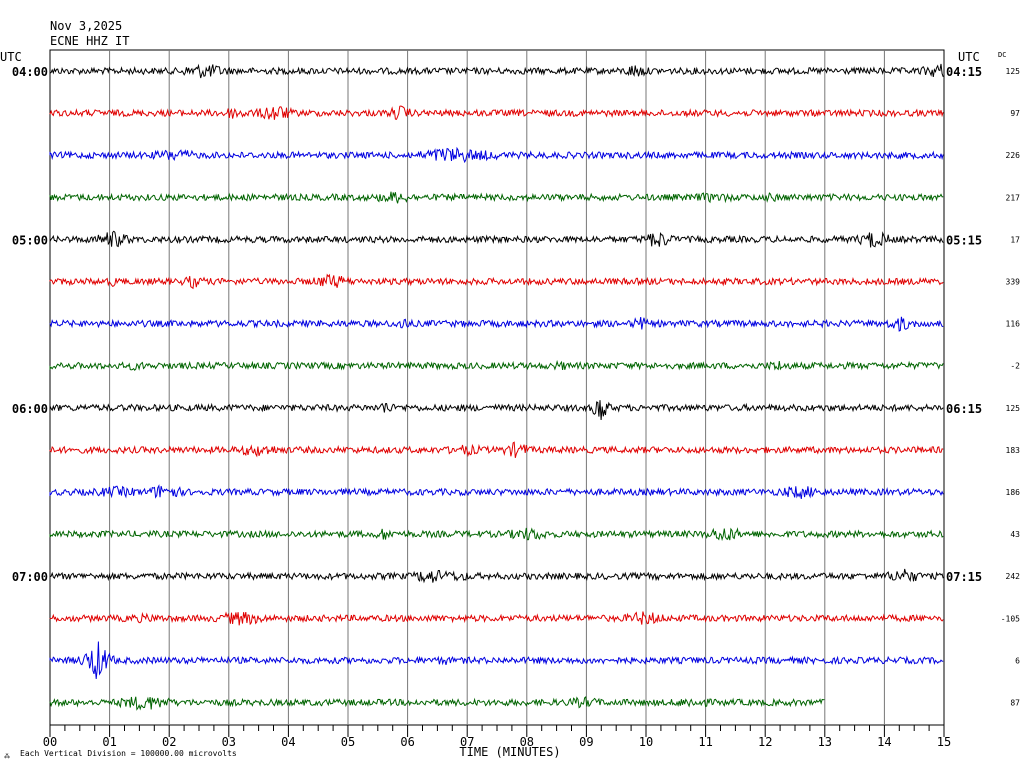 The image size is (1024, 768). Describe the element at coordinates (1013, 155) in the screenshot. I see `trace-dc-value: 226` at that location.